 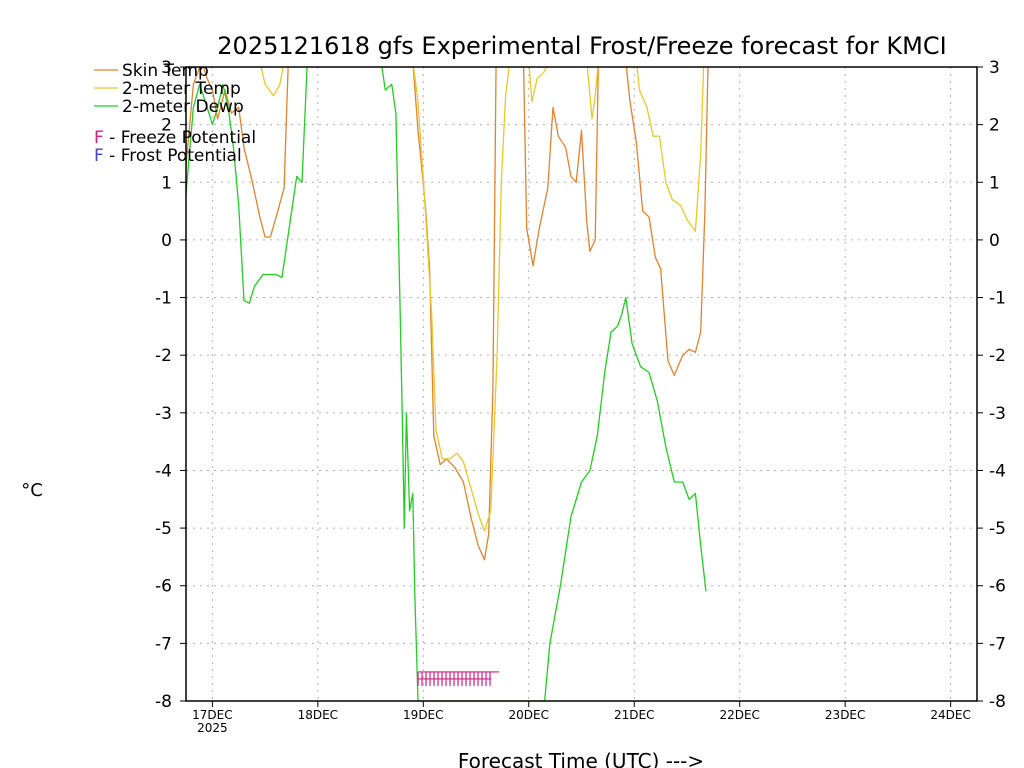 I want to click on x-tick-label: 19DEC, so click(x=423, y=715).